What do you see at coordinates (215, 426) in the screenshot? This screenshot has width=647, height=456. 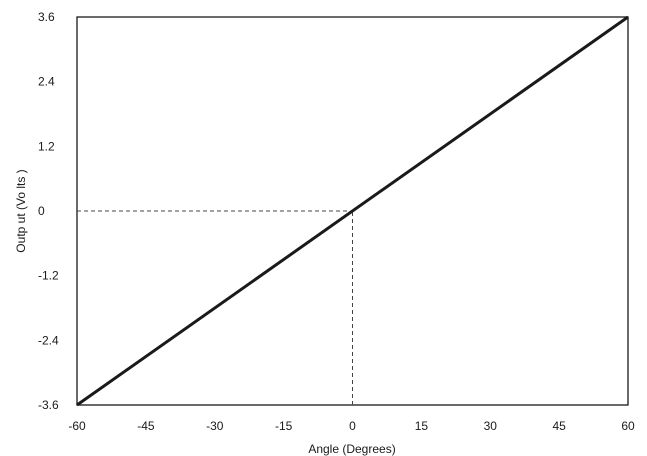 I see `x-tick-label: -30` at bounding box center [215, 426].